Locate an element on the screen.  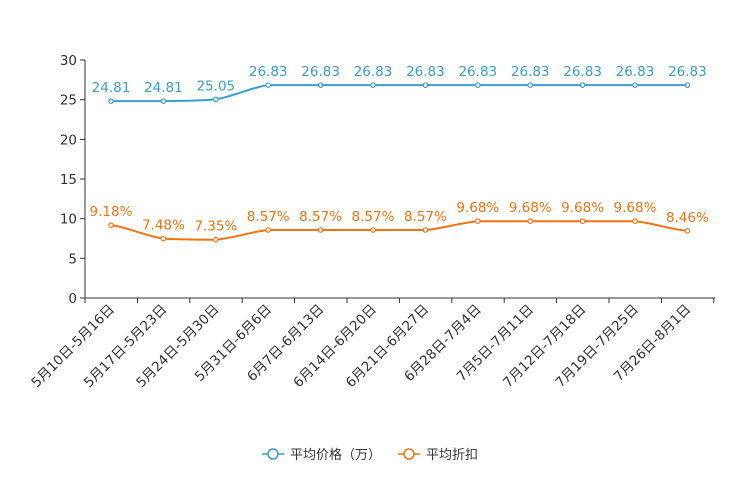
y-tick-label: 15 is located at coordinates (68, 180).